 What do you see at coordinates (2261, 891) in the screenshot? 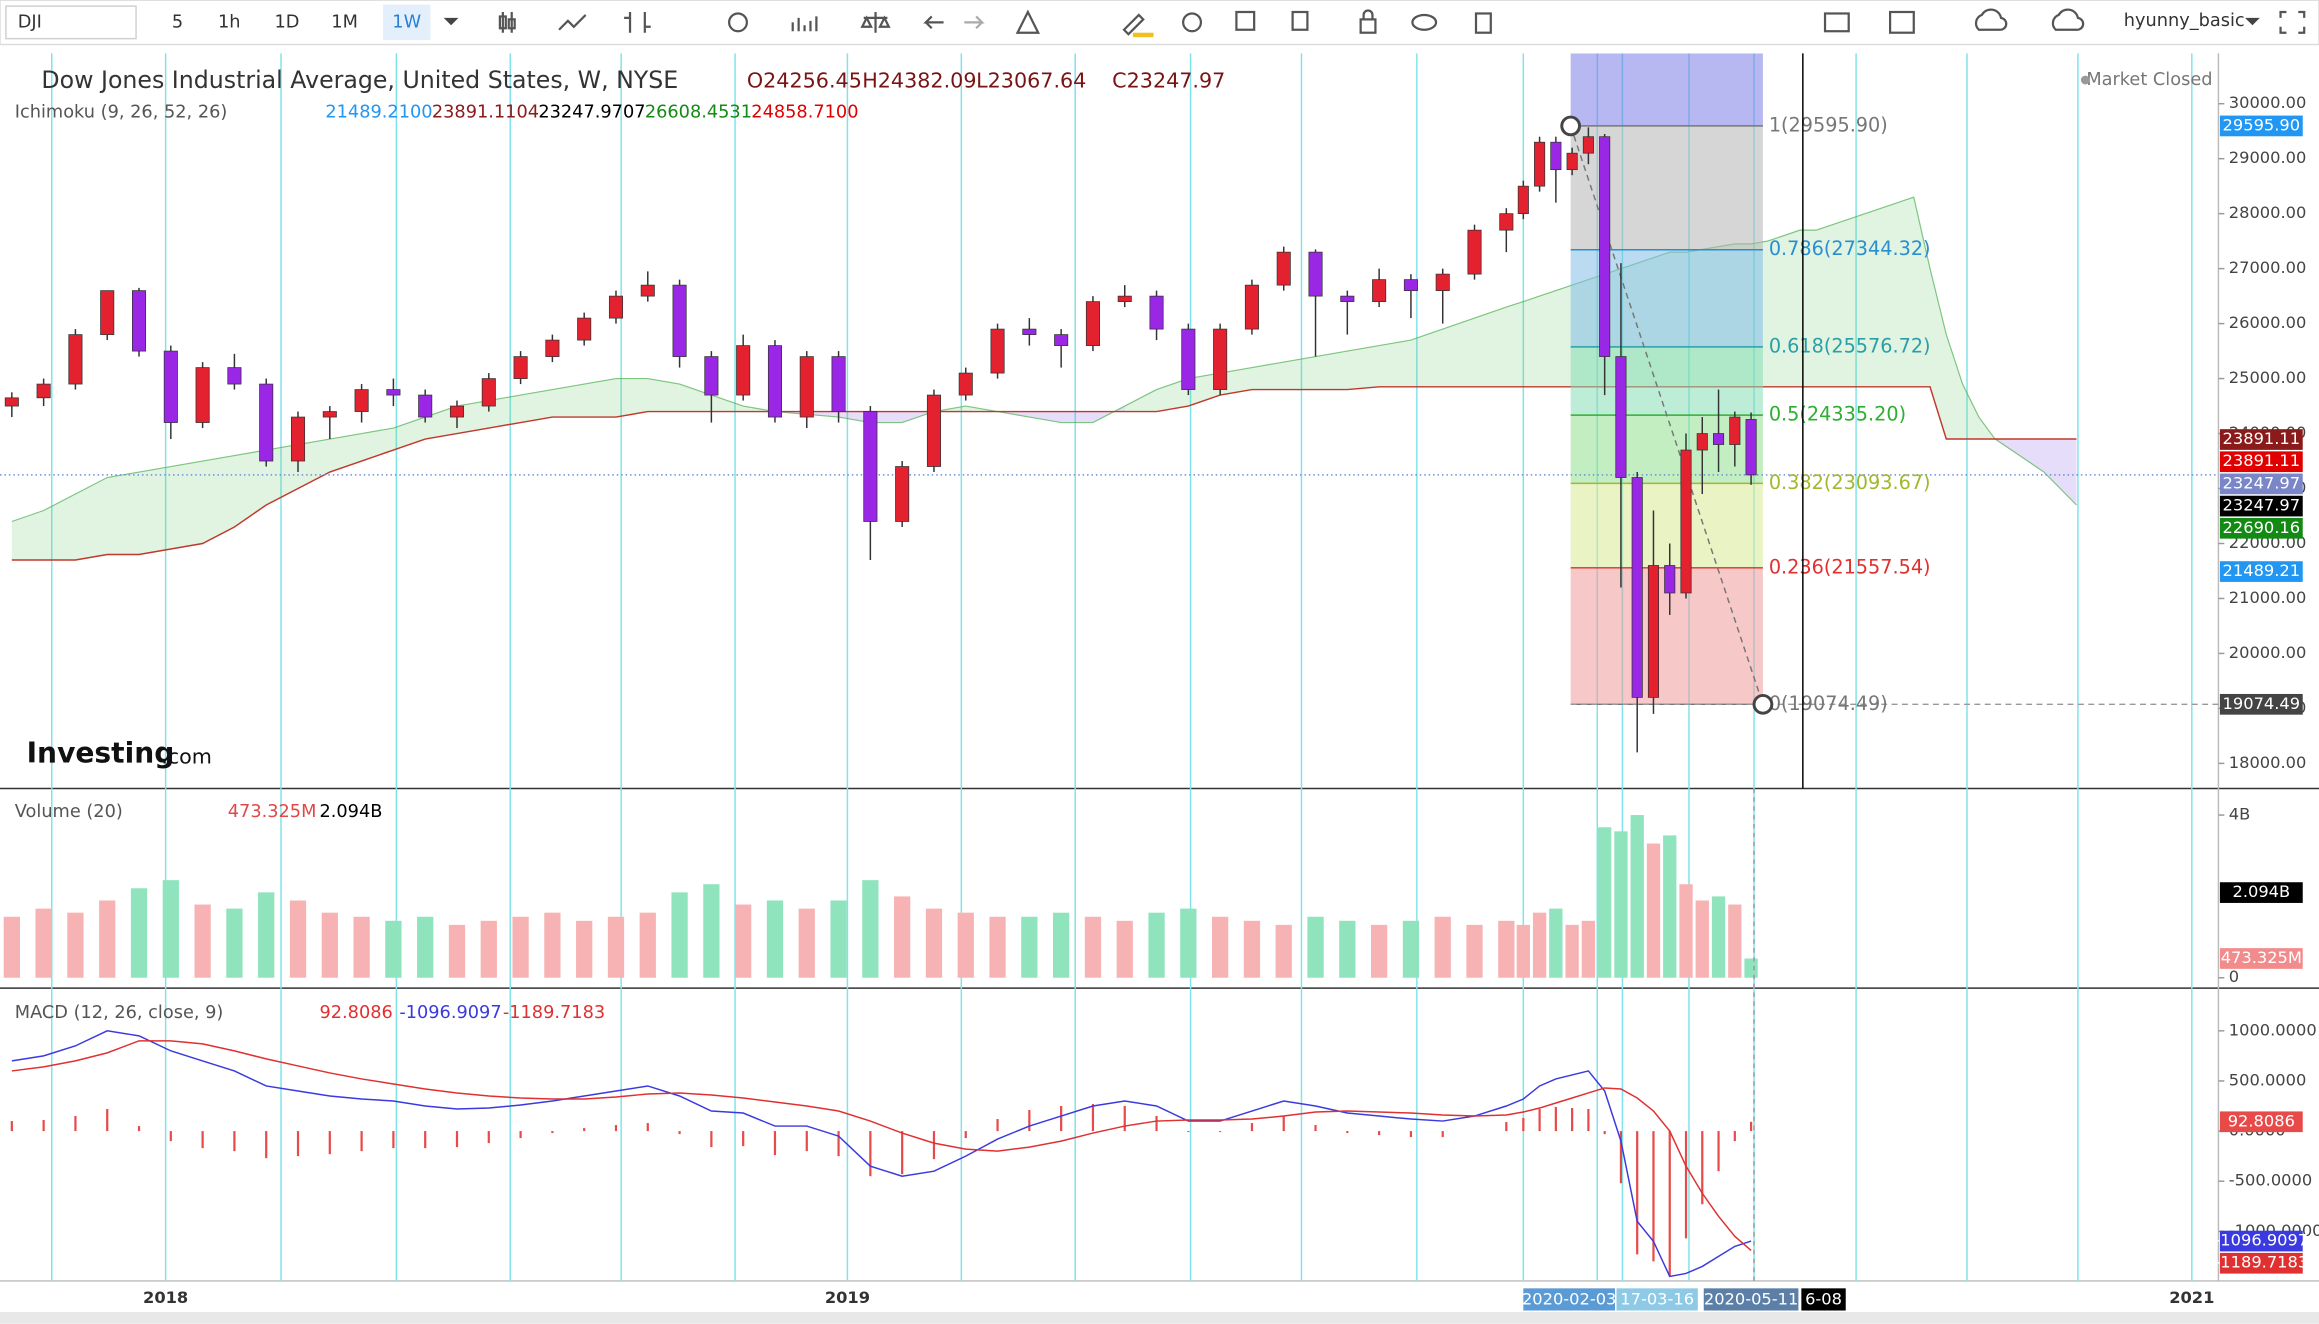
I see `price-tag-label: 2.094B` at bounding box center [2261, 891].